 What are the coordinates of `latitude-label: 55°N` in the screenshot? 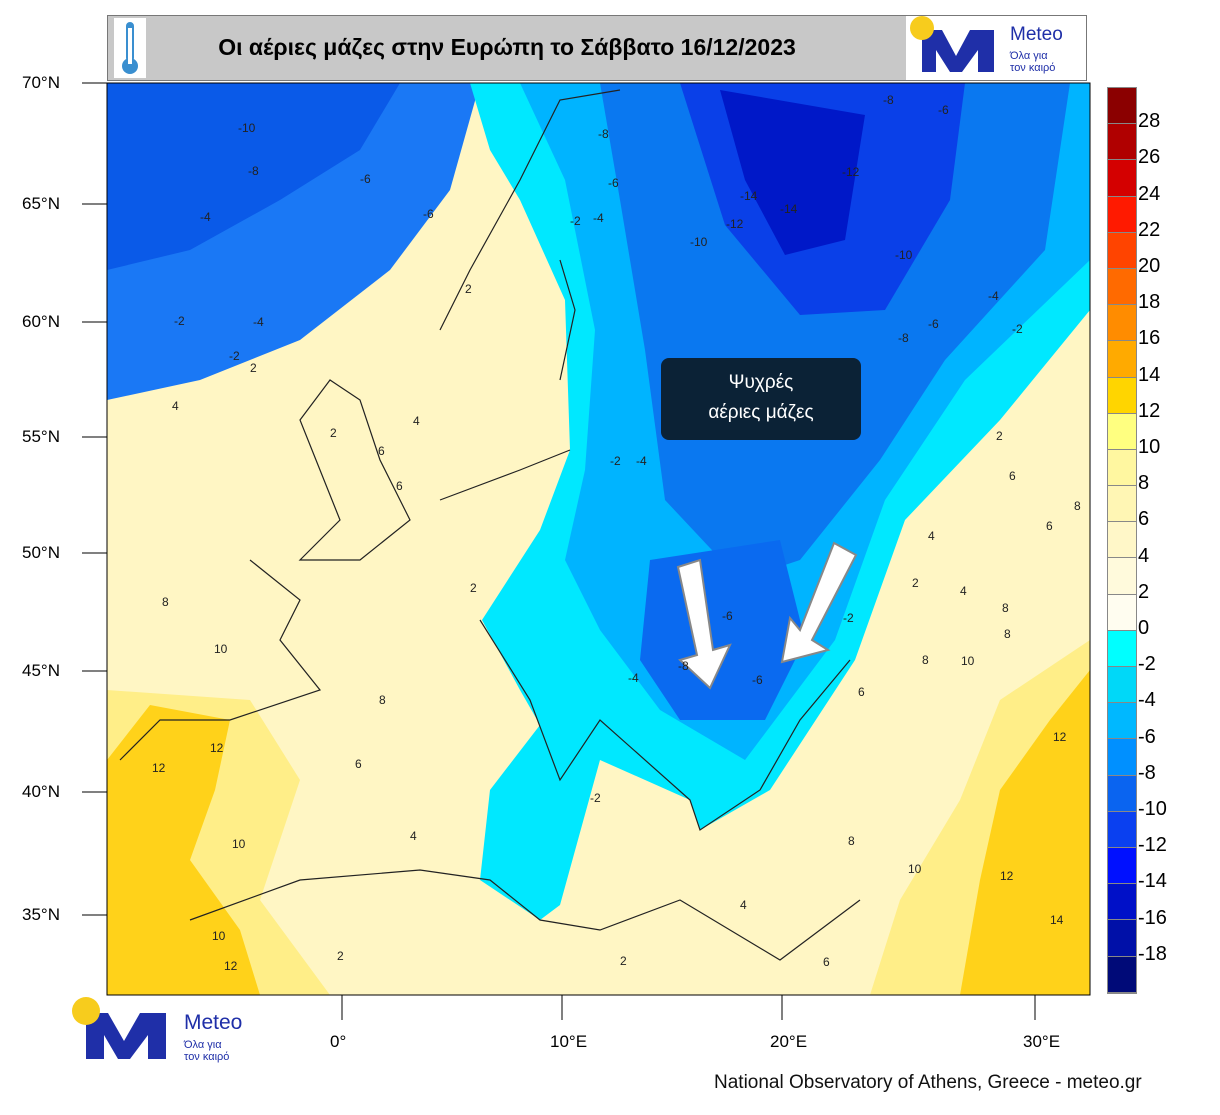 It's located at (41, 436).